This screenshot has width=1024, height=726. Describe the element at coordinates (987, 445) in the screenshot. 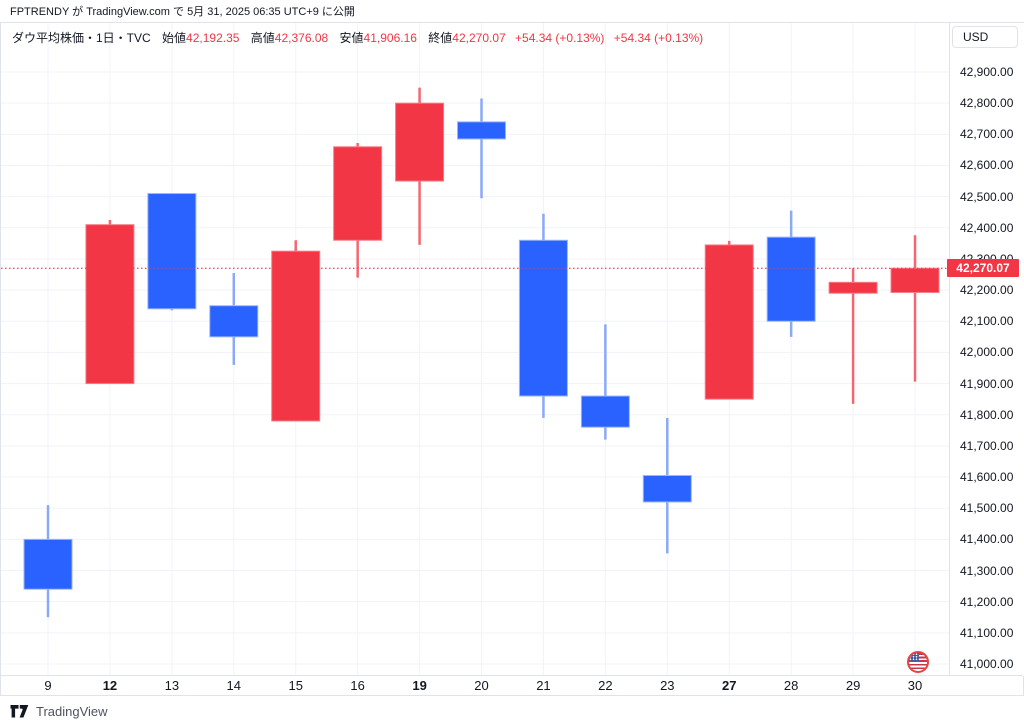

I see `price-tick-label: 41,700.00` at that location.